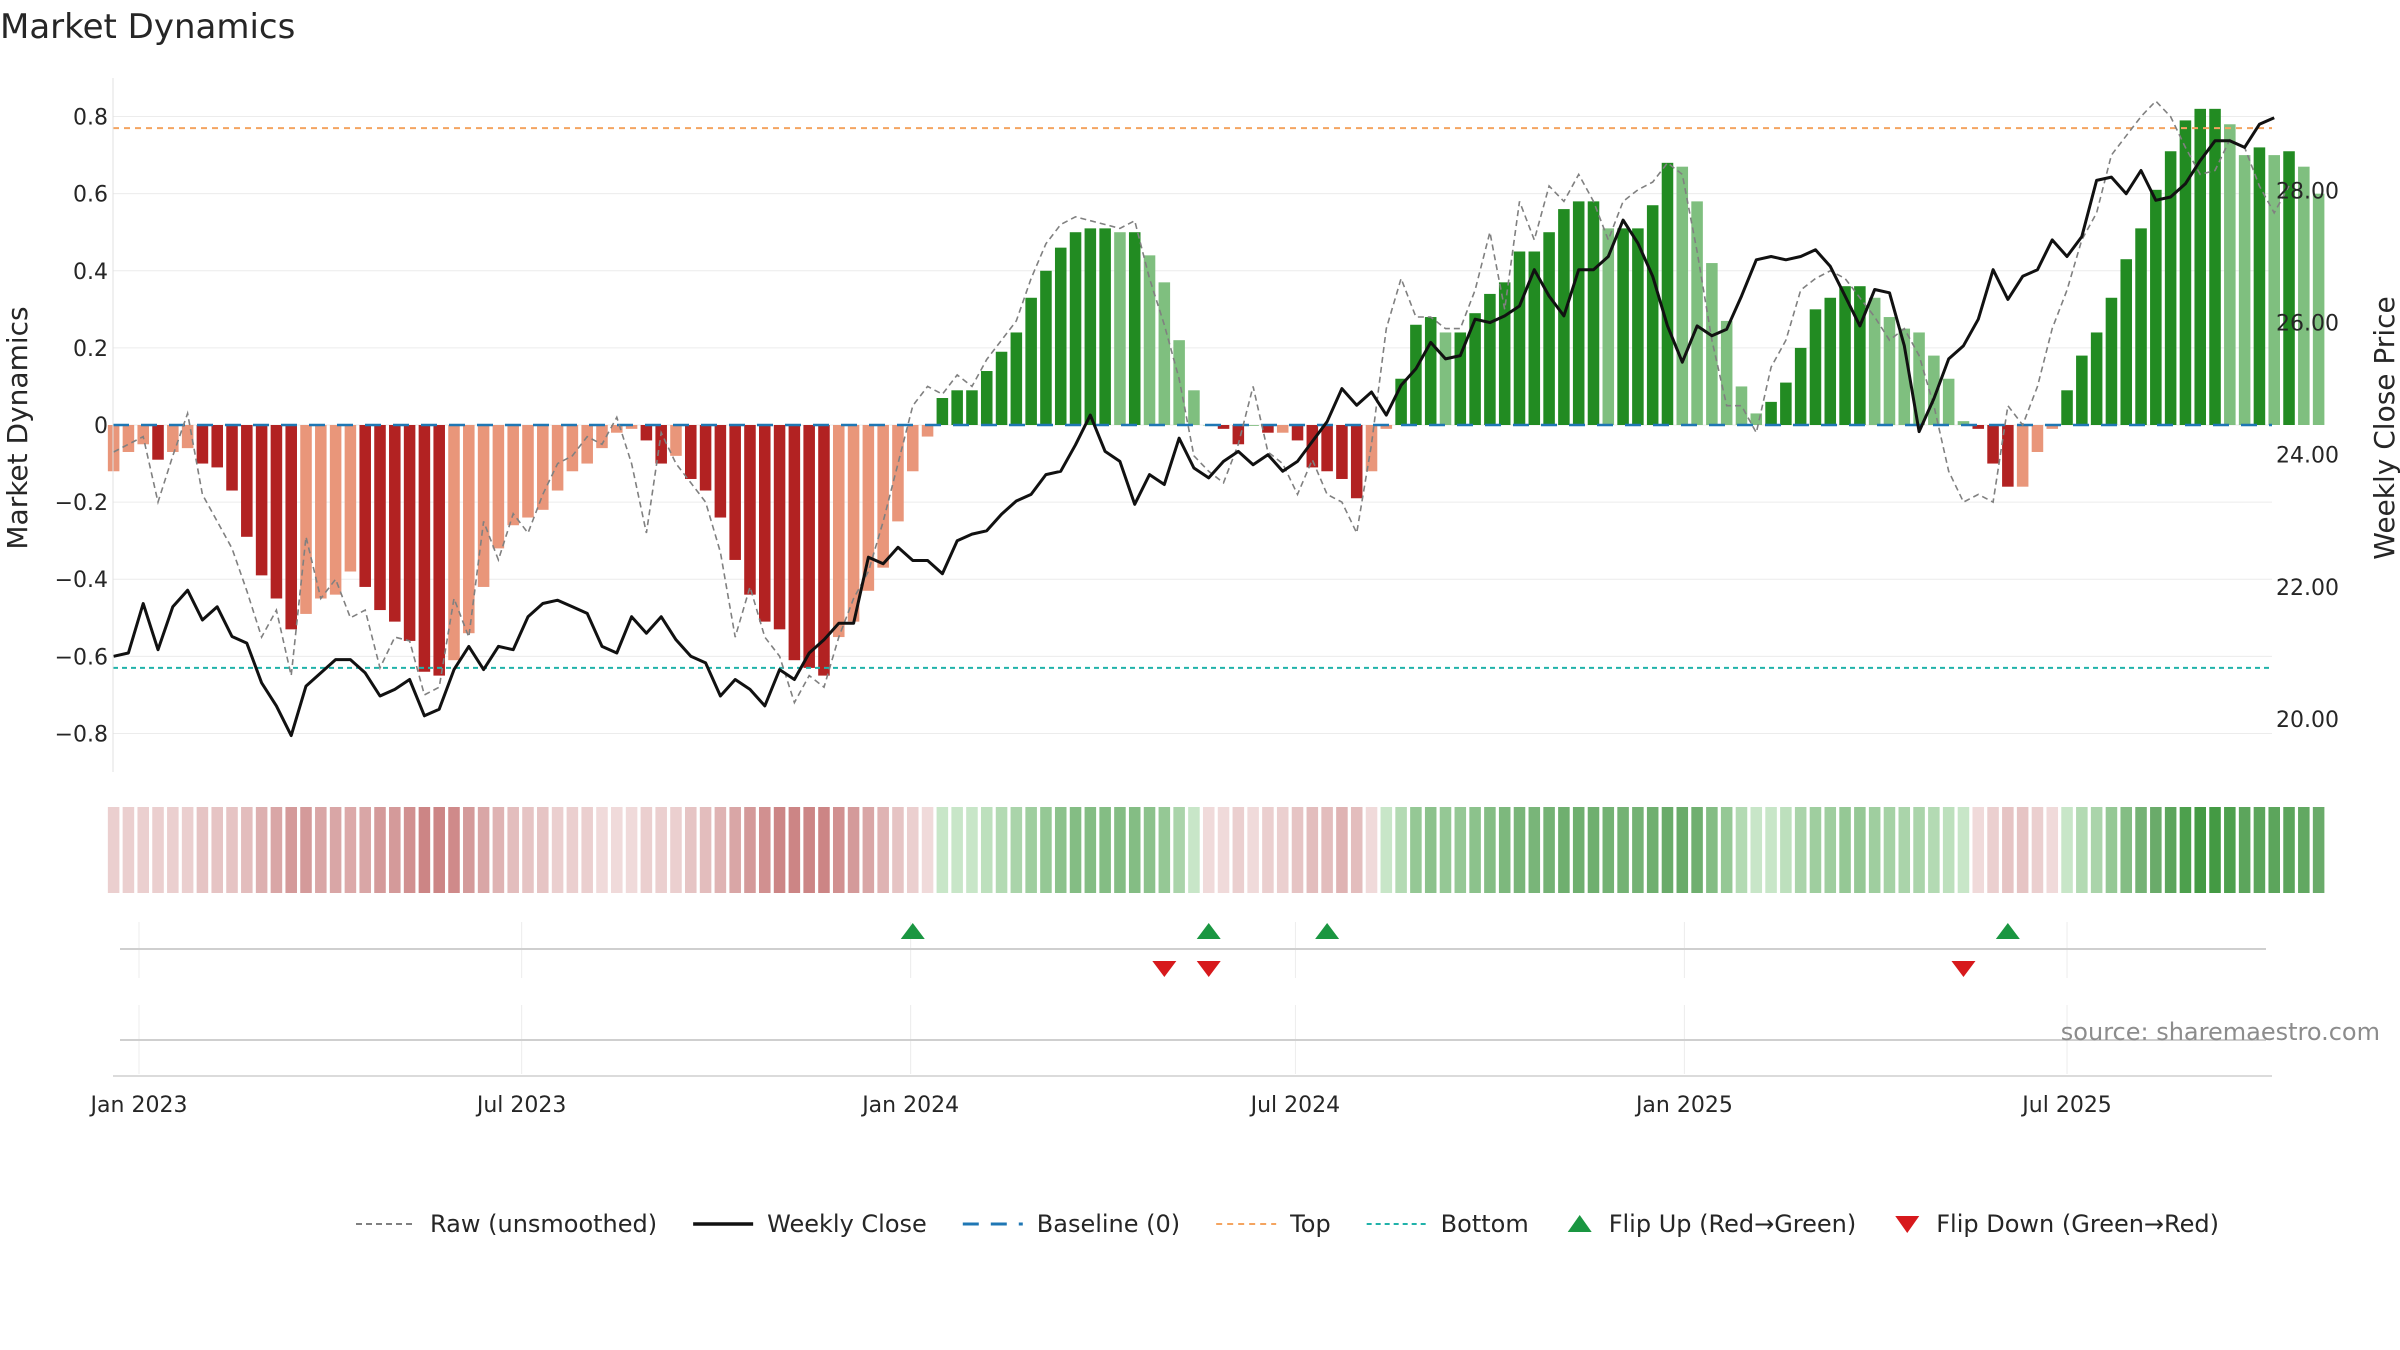  What do you see at coordinates (1310, 1224) in the screenshot?
I see `legend-label: Top` at bounding box center [1310, 1224].